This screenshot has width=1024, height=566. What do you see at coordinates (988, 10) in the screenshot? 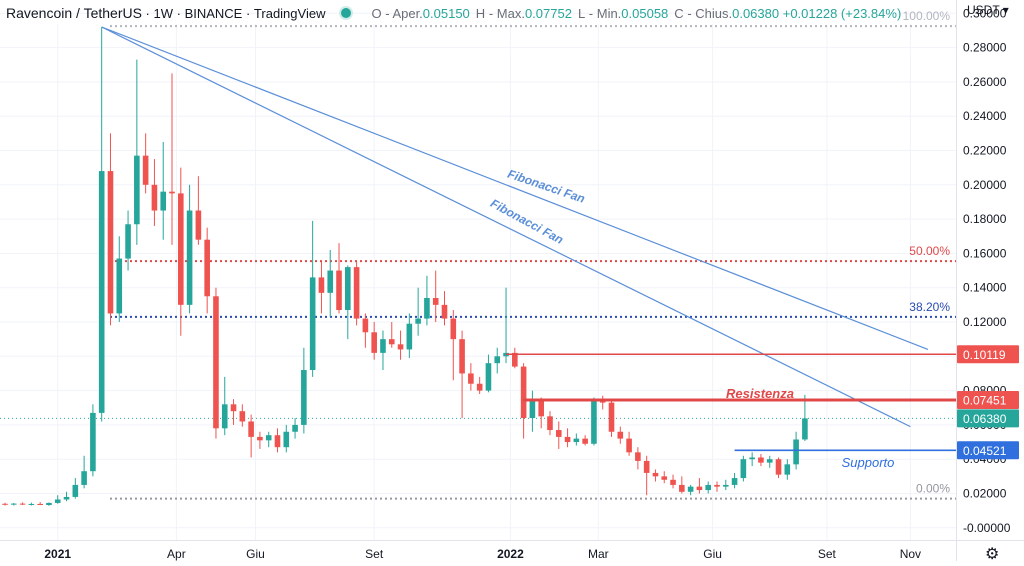
I see `currency-selector: USDT ▾` at bounding box center [988, 10].